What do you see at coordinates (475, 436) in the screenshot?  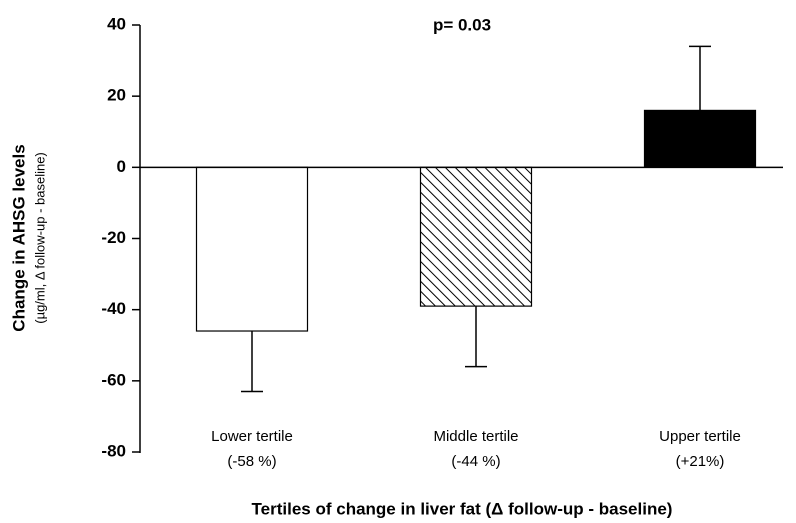 I see `x-tick-label: Middle tertile` at bounding box center [475, 436].